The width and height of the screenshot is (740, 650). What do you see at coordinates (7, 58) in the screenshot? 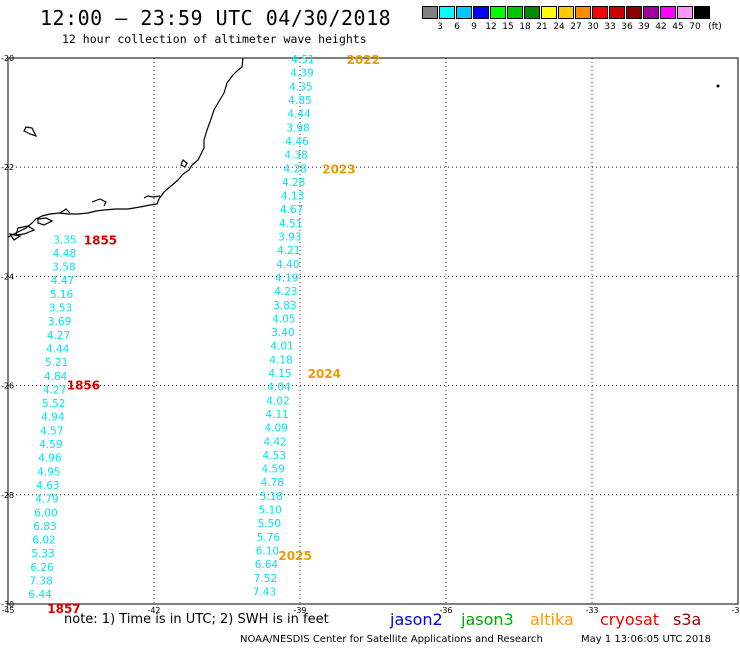
I see `latitude-label: -20` at bounding box center [7, 58].